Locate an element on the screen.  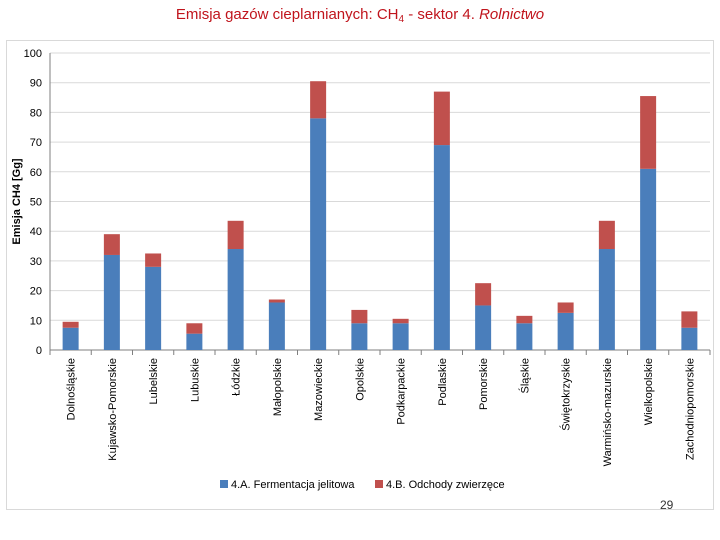
category-label: Dolnośląskie is located at coordinates (72, 389).